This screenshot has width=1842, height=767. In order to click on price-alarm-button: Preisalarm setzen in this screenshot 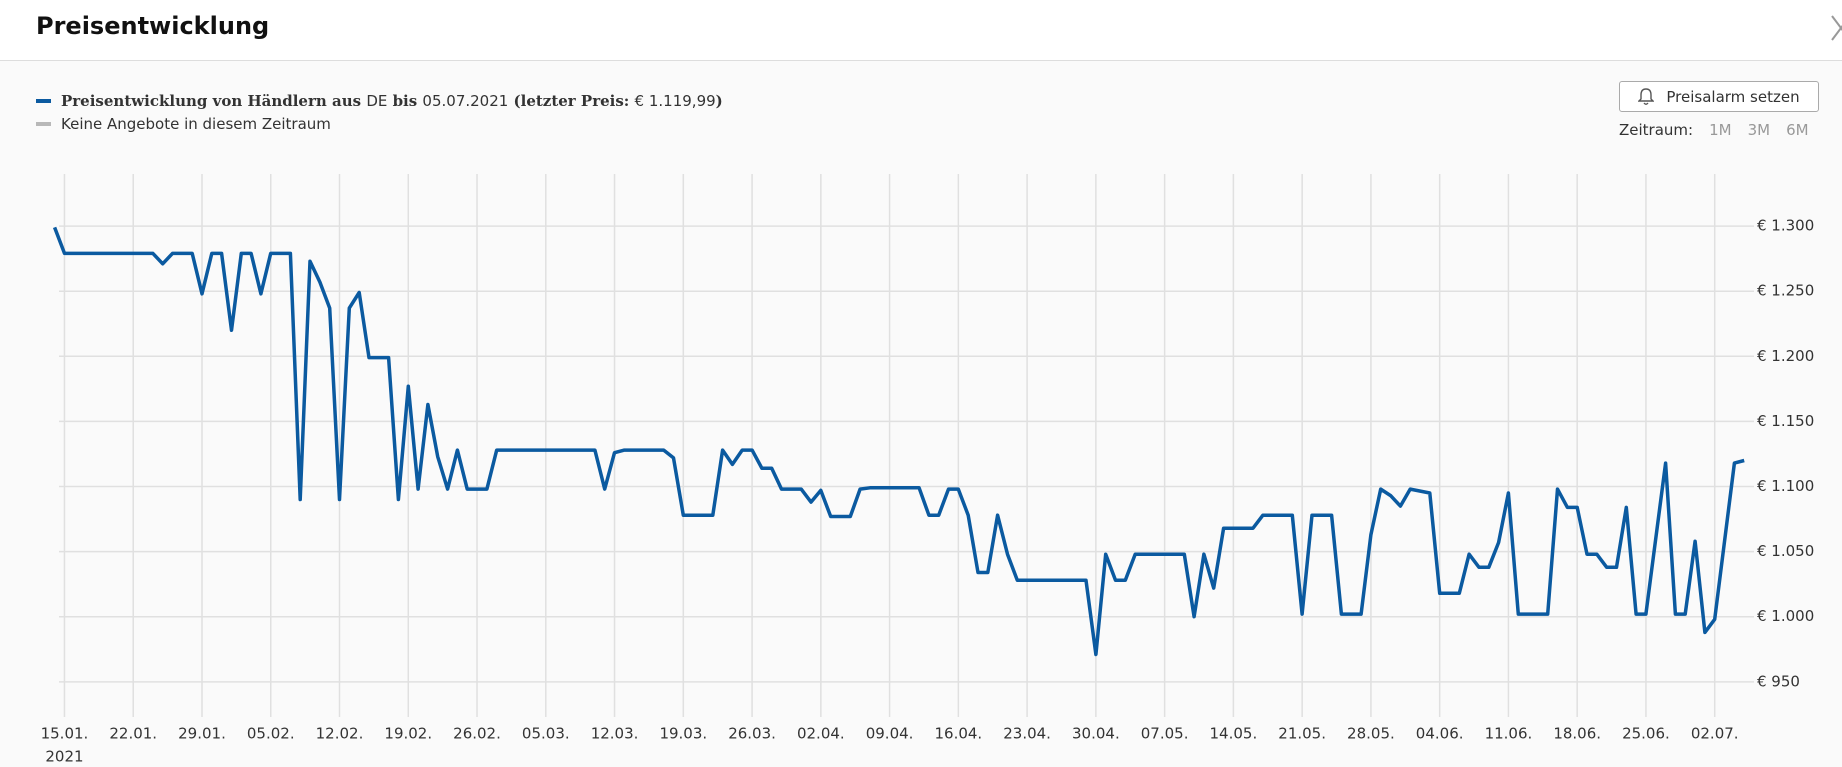, I will do `click(1719, 96)`.